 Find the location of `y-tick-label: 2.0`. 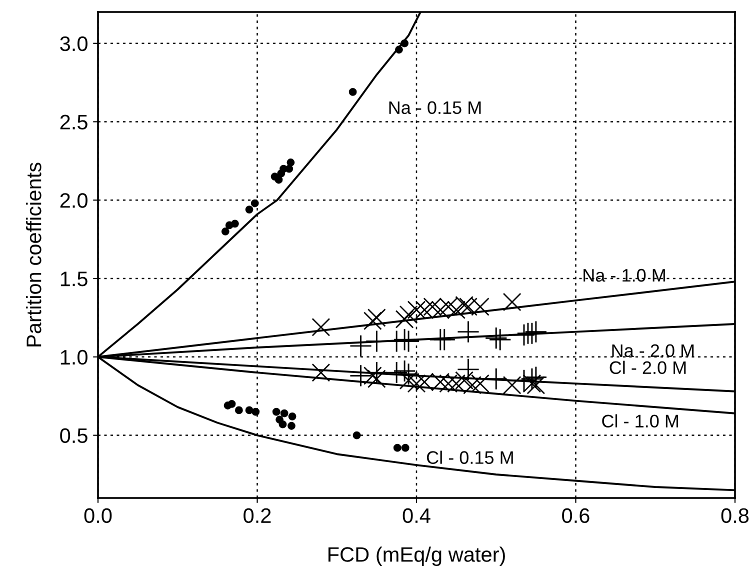

y-tick-label: 2.0 is located at coordinates (74, 200).